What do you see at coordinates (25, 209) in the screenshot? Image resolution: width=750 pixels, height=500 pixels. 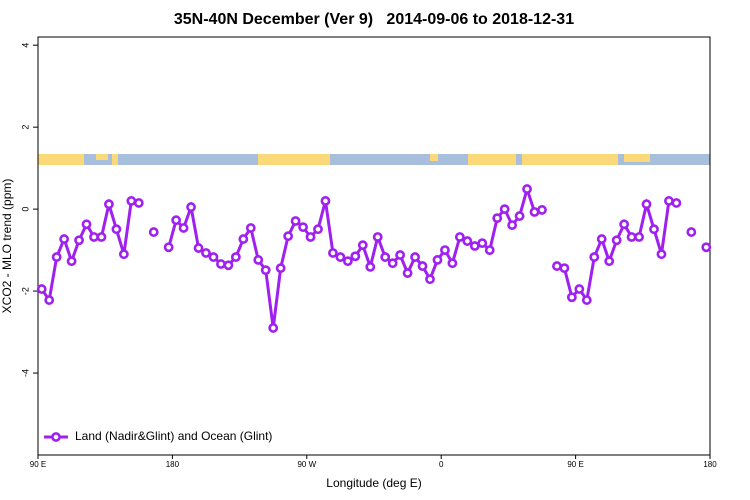 I see `y-tick-label: 0` at bounding box center [25, 209].